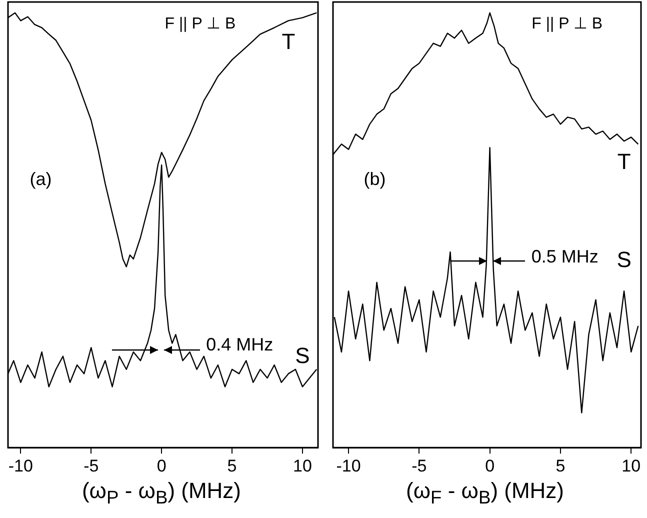 Image resolution: width=647 pixels, height=518 pixels. I want to click on x-axis-title: (ω$_{F}$ - ω$_{B}$) (MHz), so click(485, 493).